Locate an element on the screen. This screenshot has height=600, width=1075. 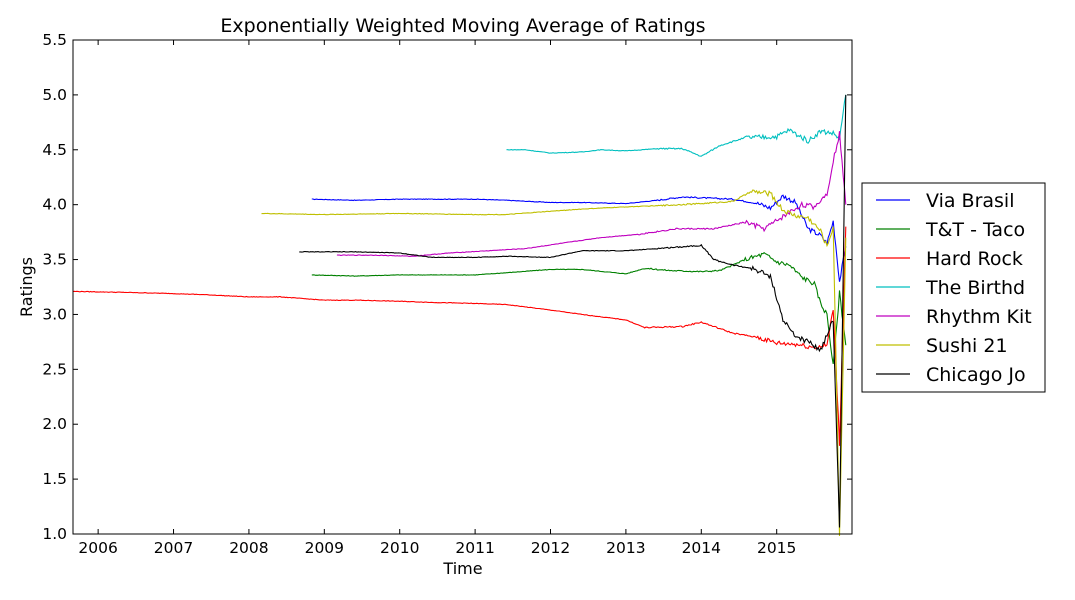
y-tick-label: 3.0 is located at coordinates (54, 314).